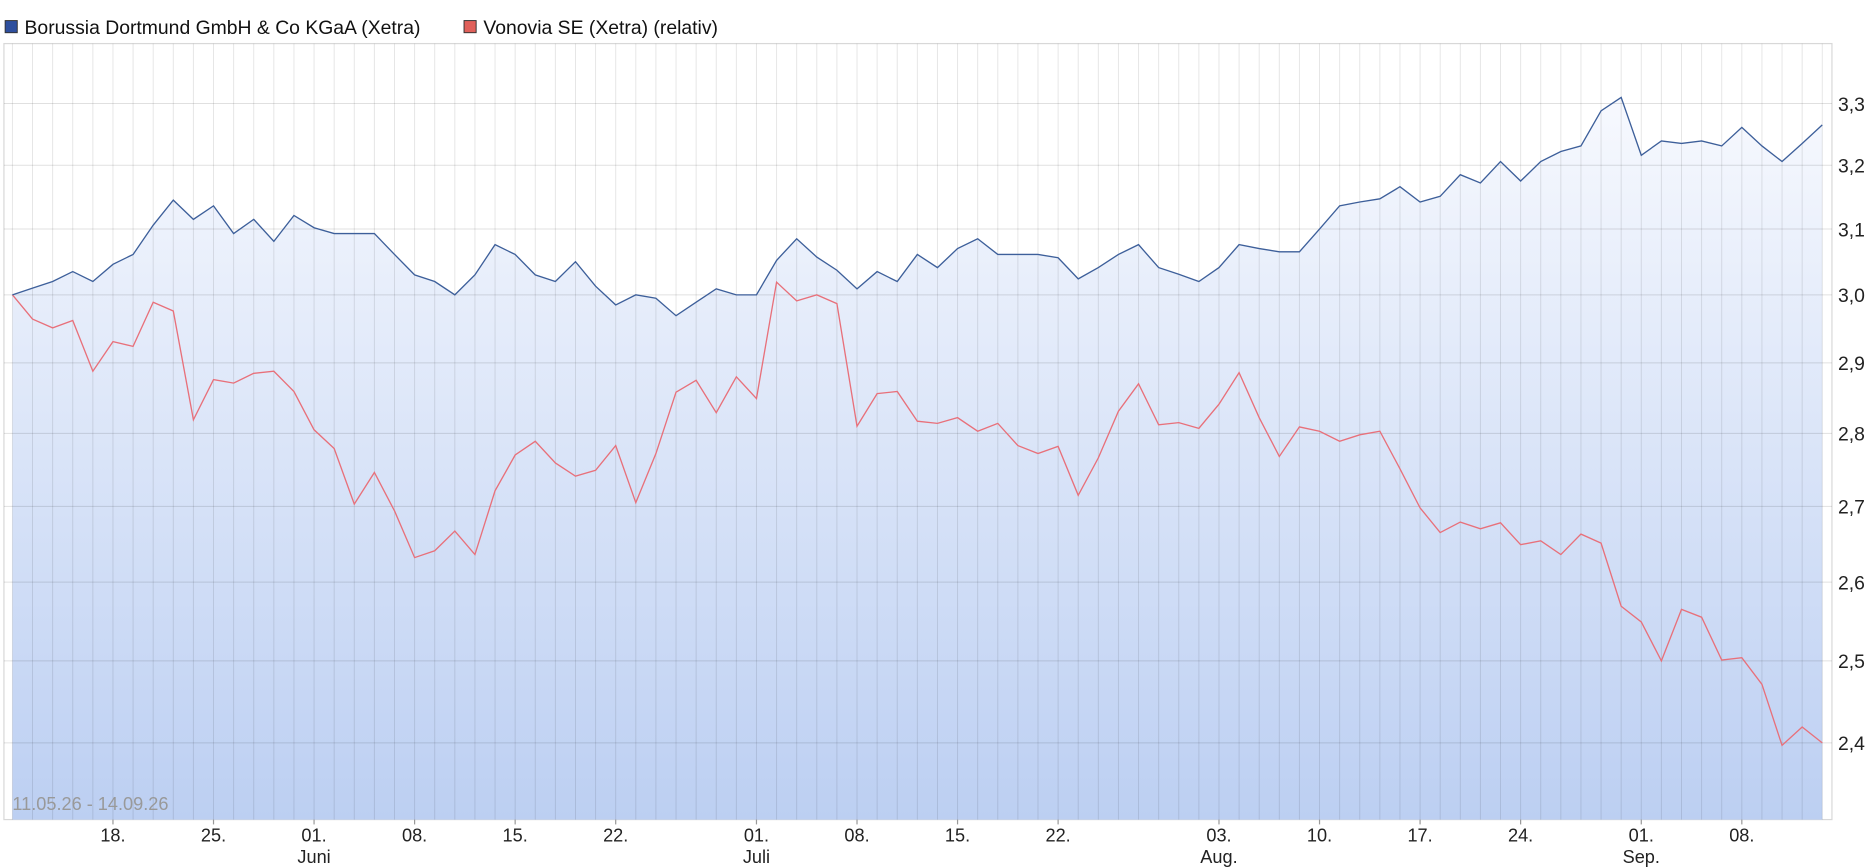 The image size is (1871, 868). Describe the element at coordinates (1851, 662) in the screenshot. I see `y-tick-label: 2,5` at that location.